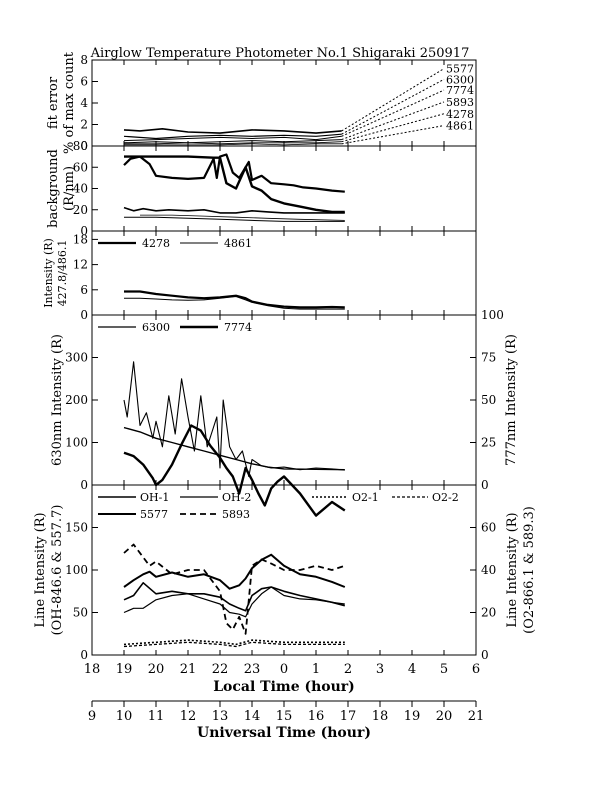 The width and height of the screenshot is (612, 797). Describe the element at coordinates (69, 188) in the screenshot. I see `panel-bg-ylabel: (R/nm)` at that location.